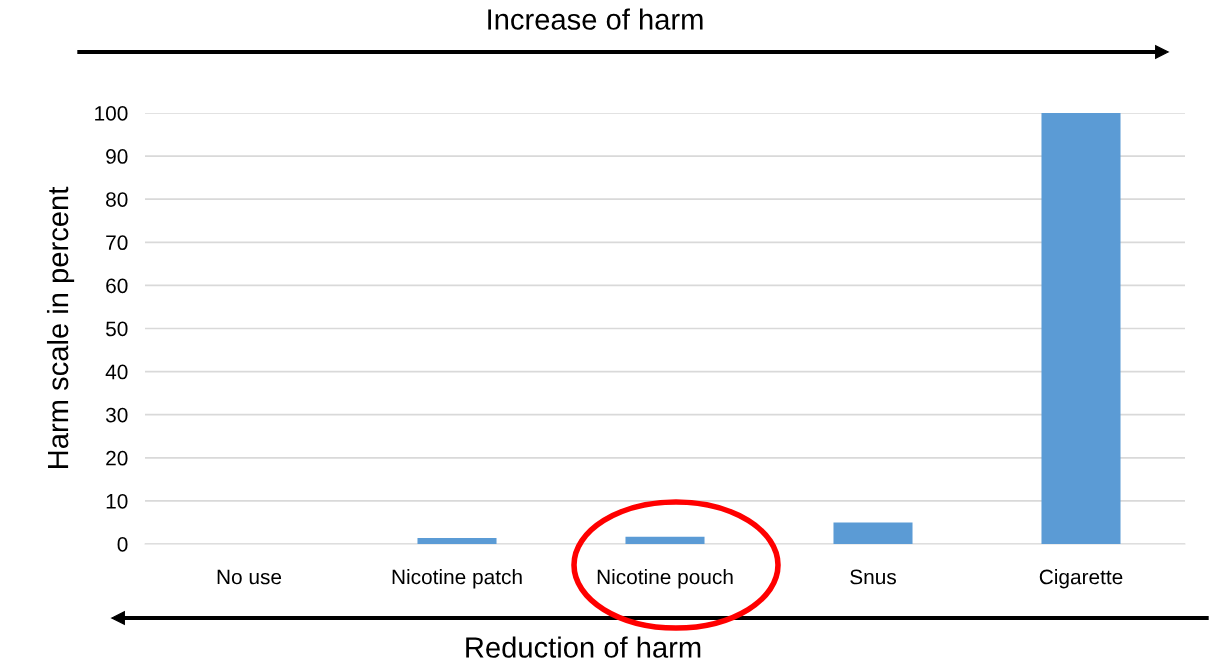 This screenshot has height=672, width=1226. Describe the element at coordinates (117, 286) in the screenshot. I see `y-tick-label: 60` at that location.